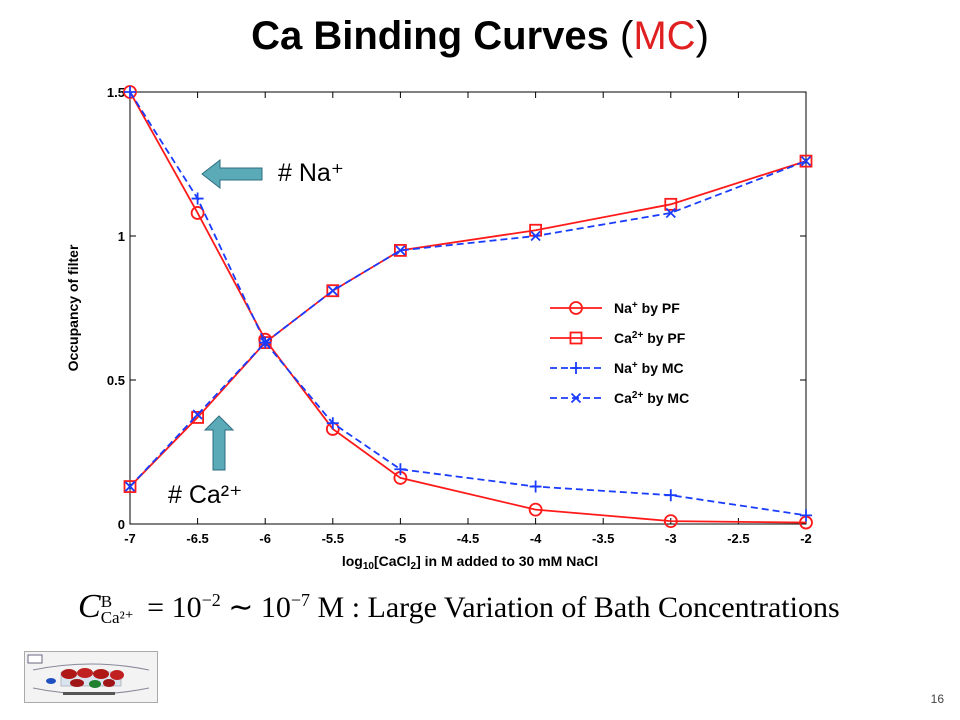  I want to click on formula-symbol: C, so click(89, 606).